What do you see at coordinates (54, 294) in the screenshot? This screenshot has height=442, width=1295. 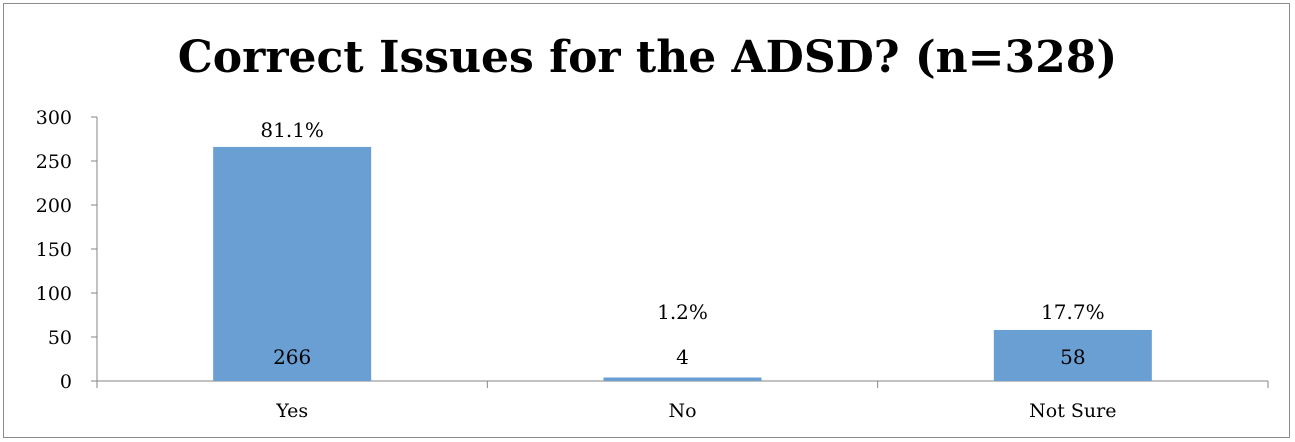 I see `y-tick-label: 100` at bounding box center [54, 294].